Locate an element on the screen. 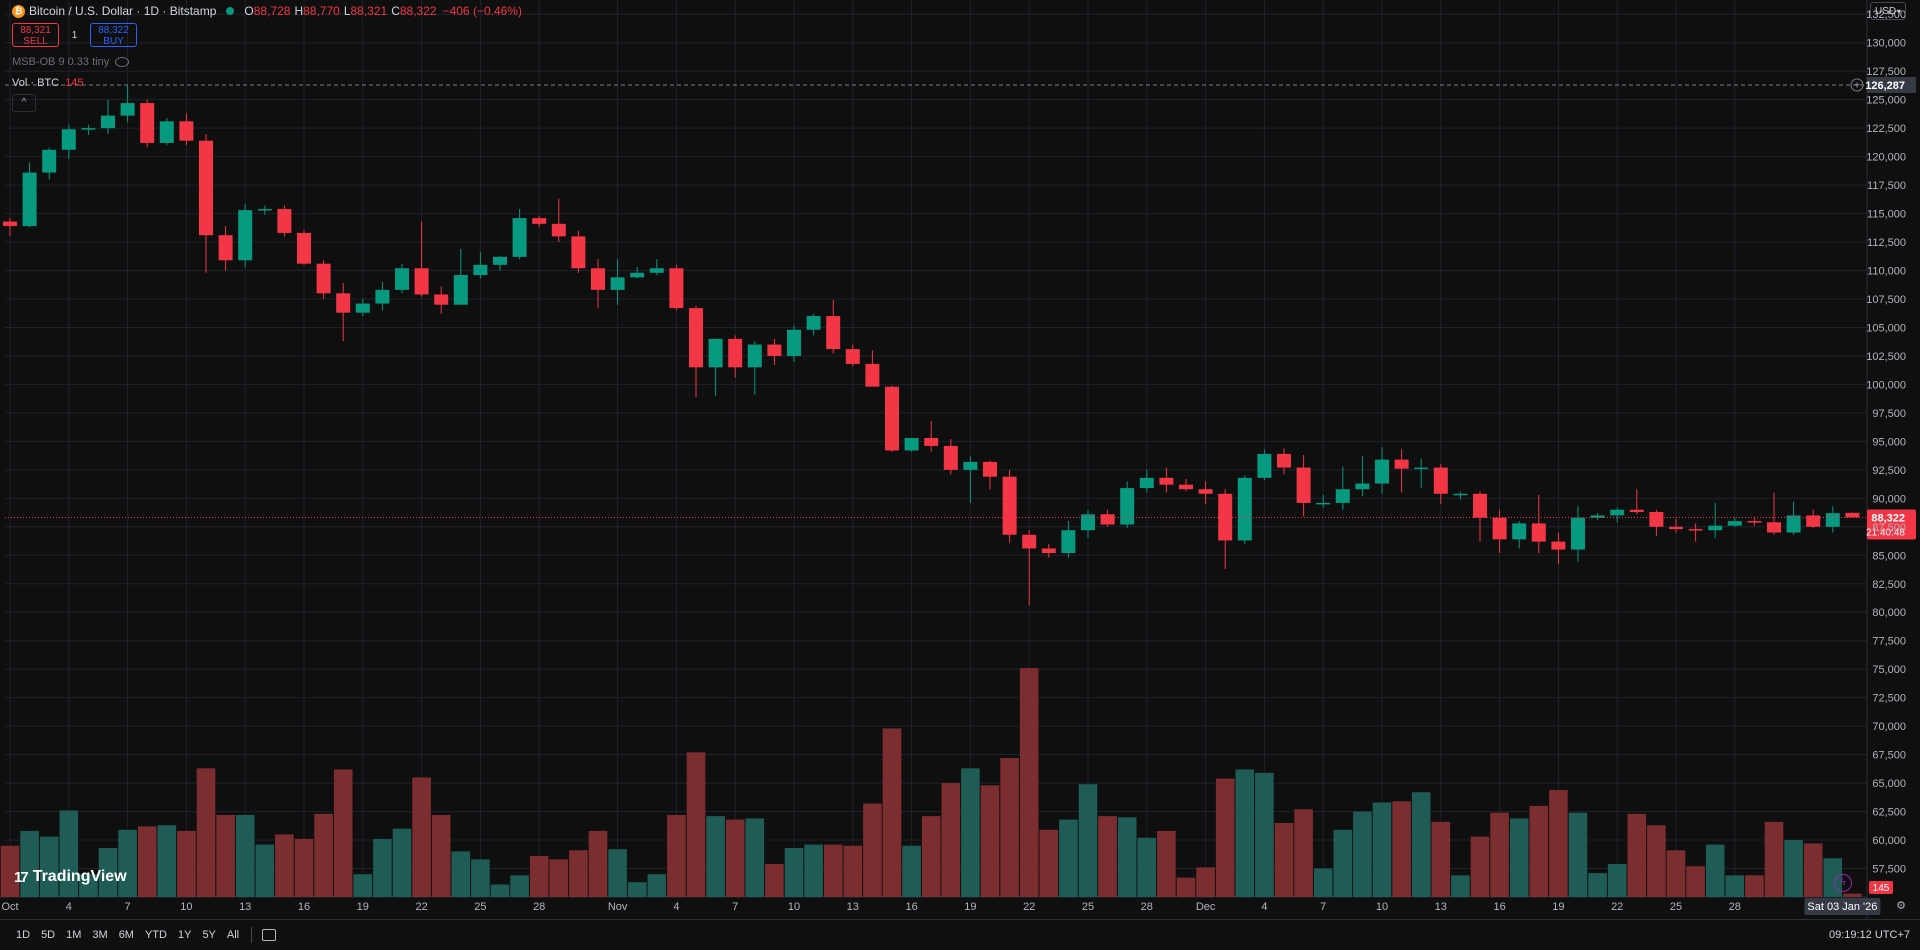  range-3m-button: 3M is located at coordinates (100, 935).